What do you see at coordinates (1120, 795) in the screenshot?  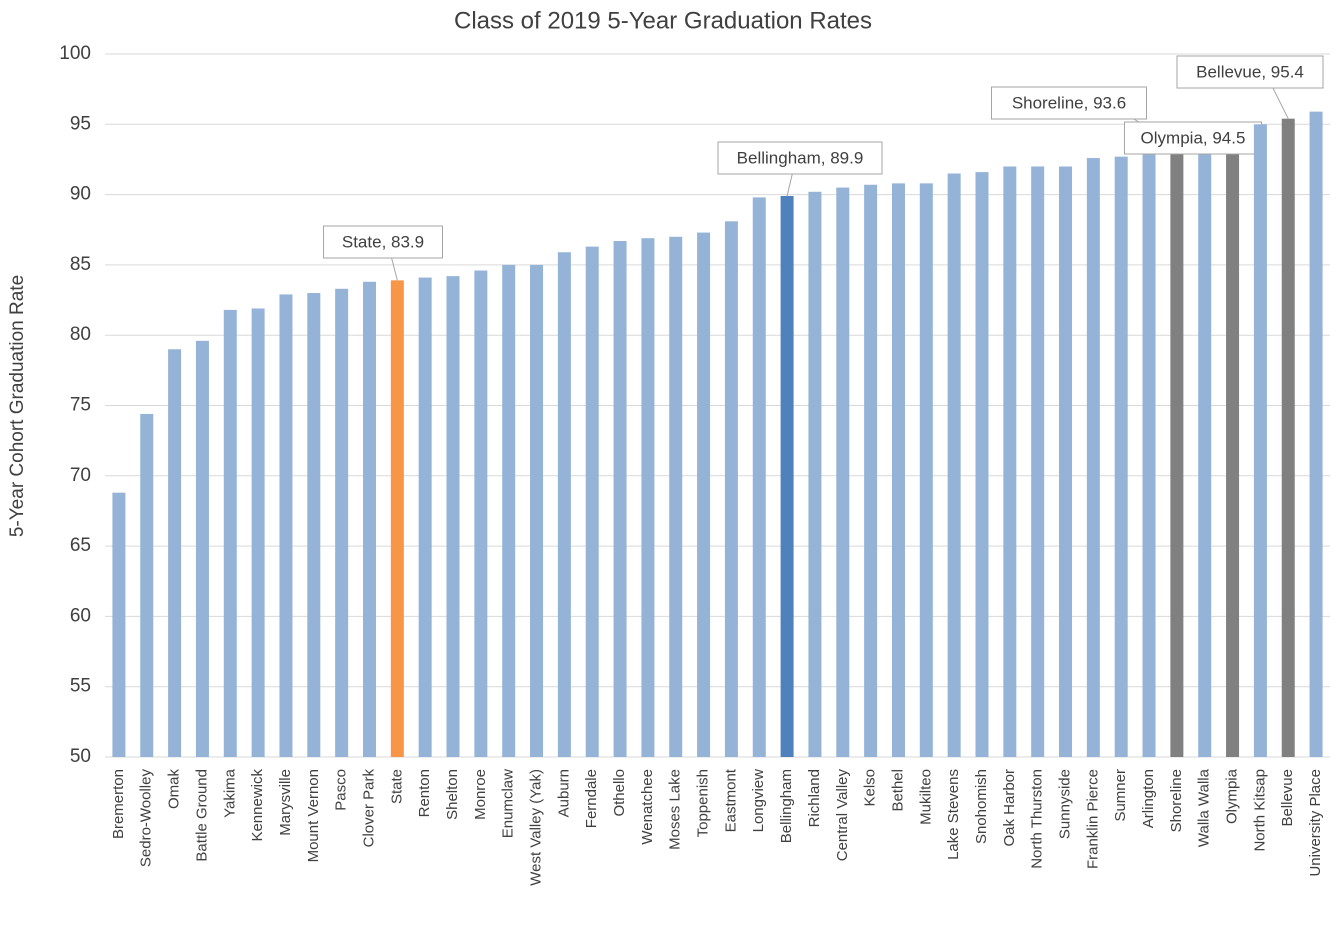 I see `x-tick-label: Sumner` at bounding box center [1120, 795].